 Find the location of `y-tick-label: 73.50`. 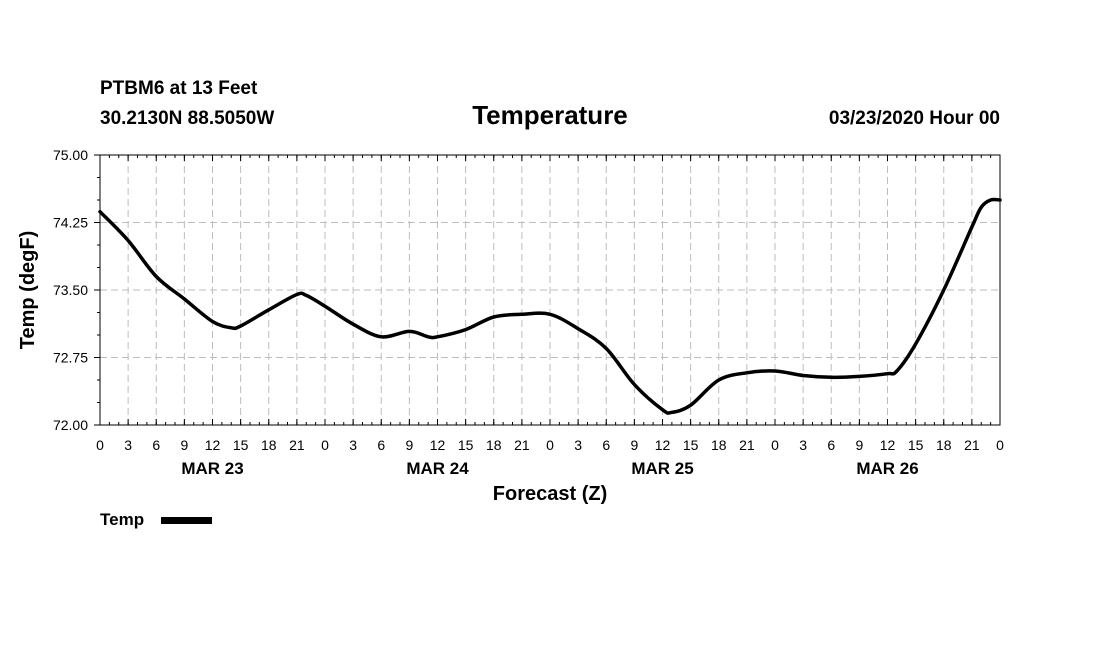

y-tick-label: 73.50 is located at coordinates (70, 290).